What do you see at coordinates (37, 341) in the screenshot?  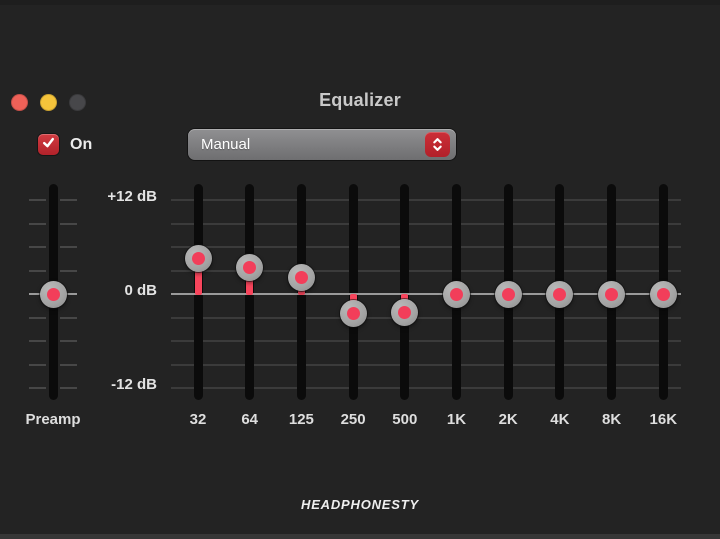 I see `preamp-tick-left--6db` at bounding box center [37, 341].